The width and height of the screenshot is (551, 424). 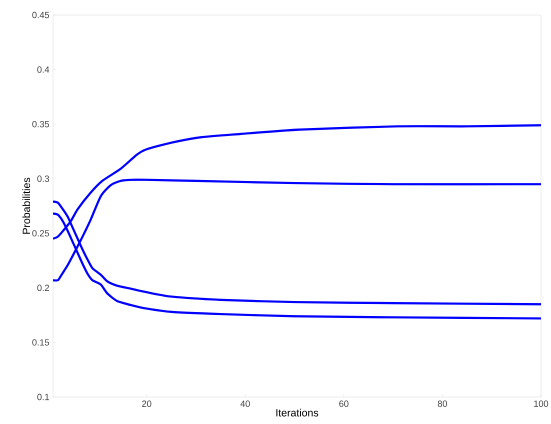 I want to click on y-tick-label: 0.45, so click(x=41, y=15).